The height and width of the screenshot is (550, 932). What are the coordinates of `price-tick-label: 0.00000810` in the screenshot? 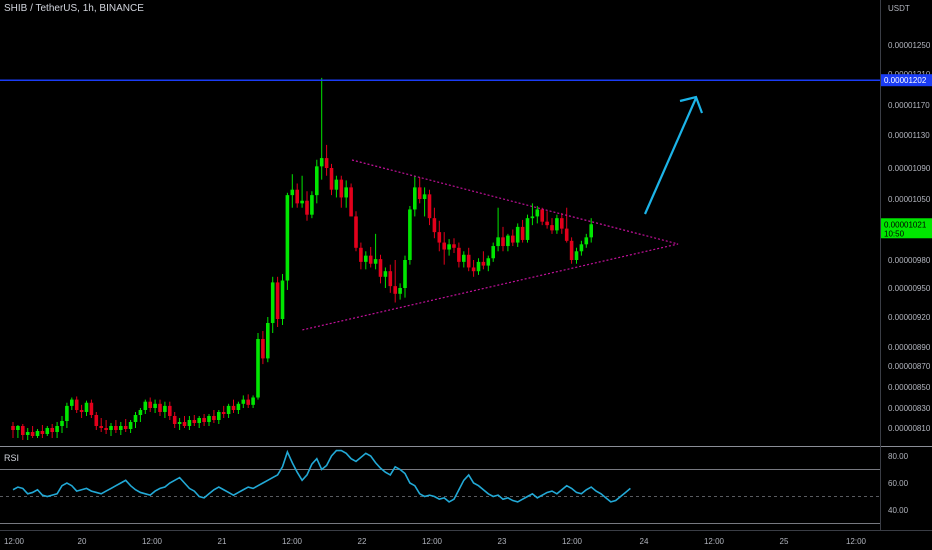 It's located at (909, 428).